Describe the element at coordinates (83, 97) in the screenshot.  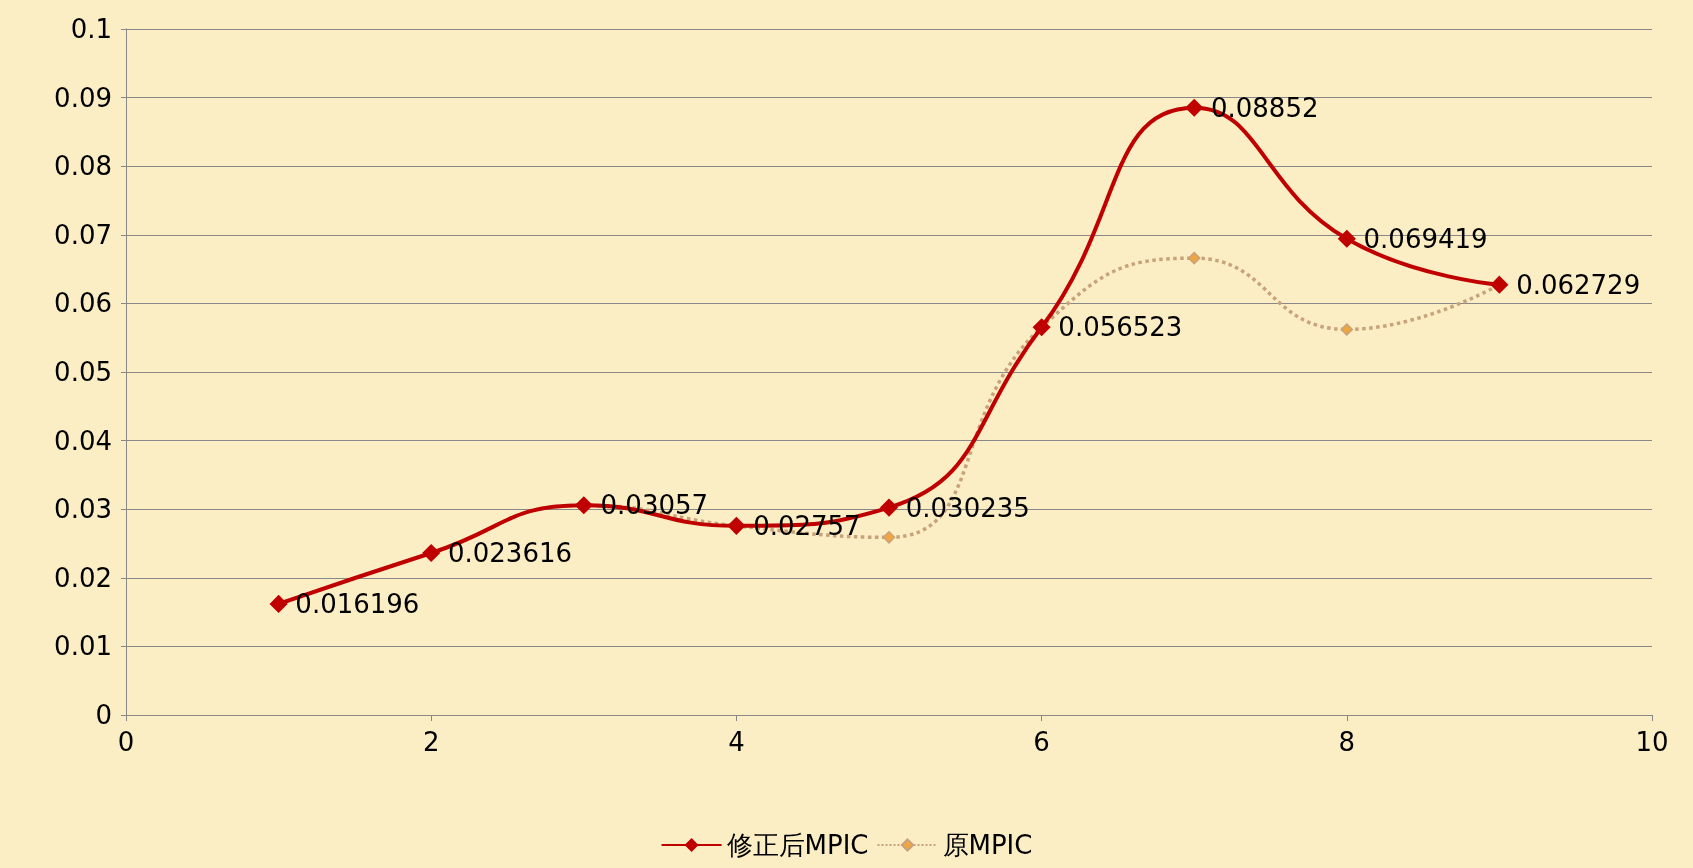
I see `y-tick-label: 0.09` at that location.